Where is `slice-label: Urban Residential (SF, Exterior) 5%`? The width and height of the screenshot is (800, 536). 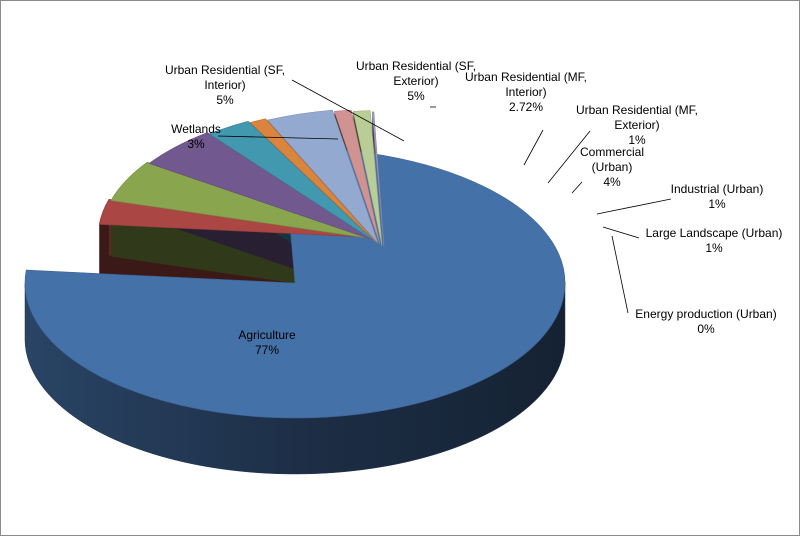 slice-label: Urban Residential (SF, Exterior) 5% is located at coordinates (416, 81).